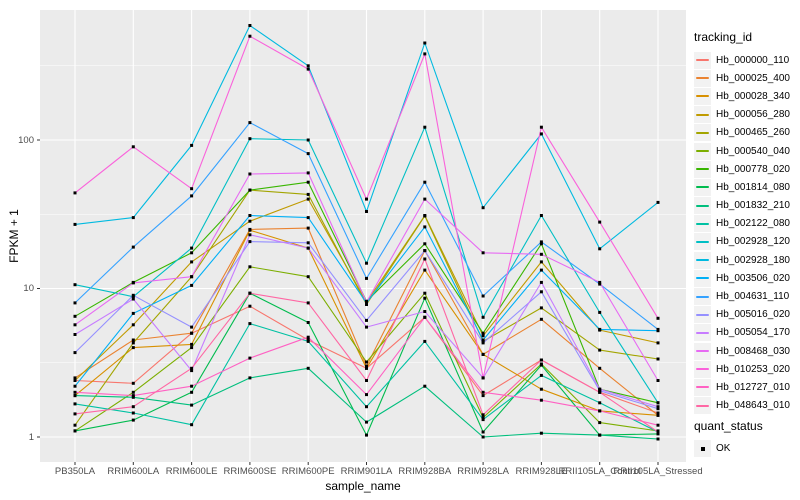 Image resolution: width=800 pixels, height=500 pixels. I want to click on y-tick-label: 100, so click(26, 140).